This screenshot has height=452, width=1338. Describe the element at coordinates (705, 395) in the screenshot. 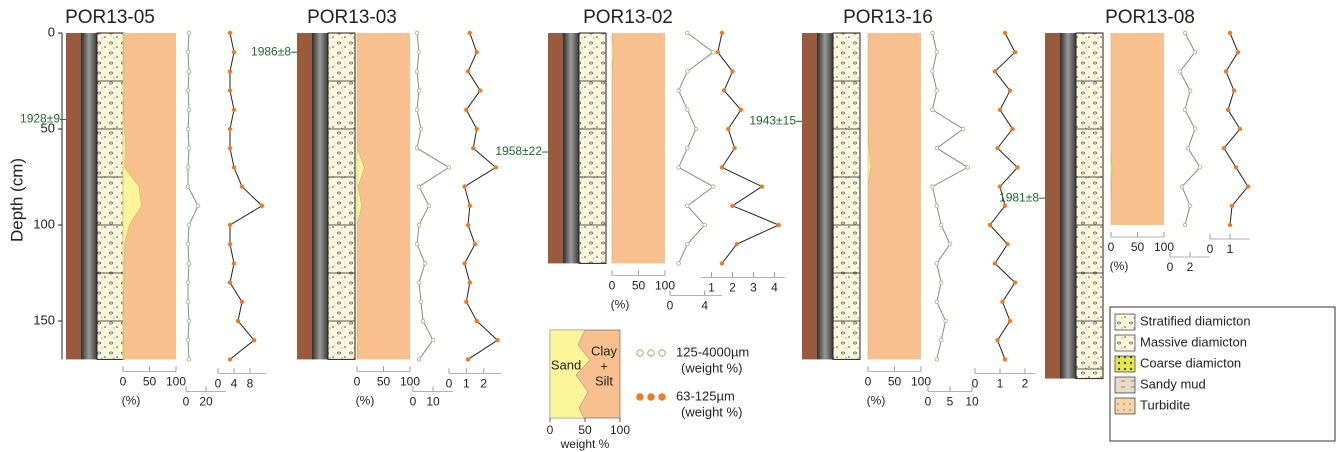

I see `legend-label: 63-125µm` at that location.